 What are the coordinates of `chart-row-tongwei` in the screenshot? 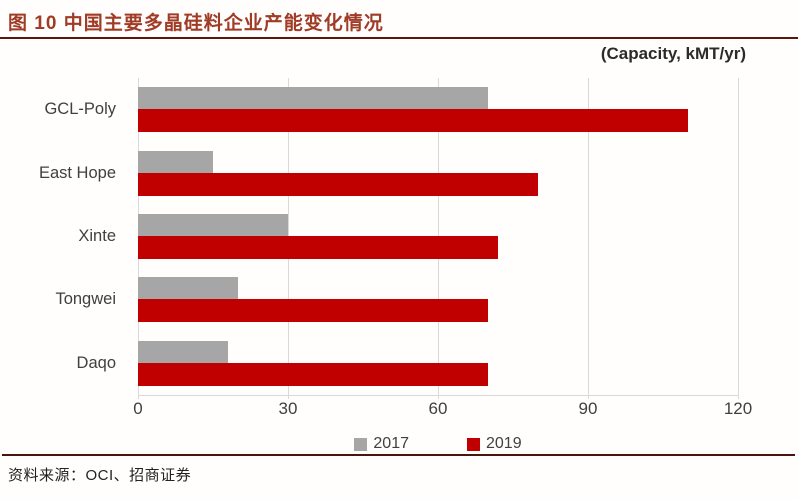 It's located at (438, 299).